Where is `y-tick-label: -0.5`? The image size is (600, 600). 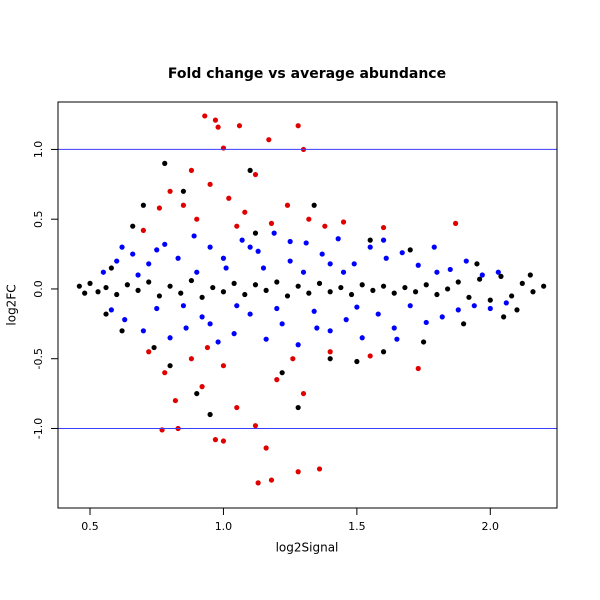 y-tick-label: -0.5 is located at coordinates (38, 358).